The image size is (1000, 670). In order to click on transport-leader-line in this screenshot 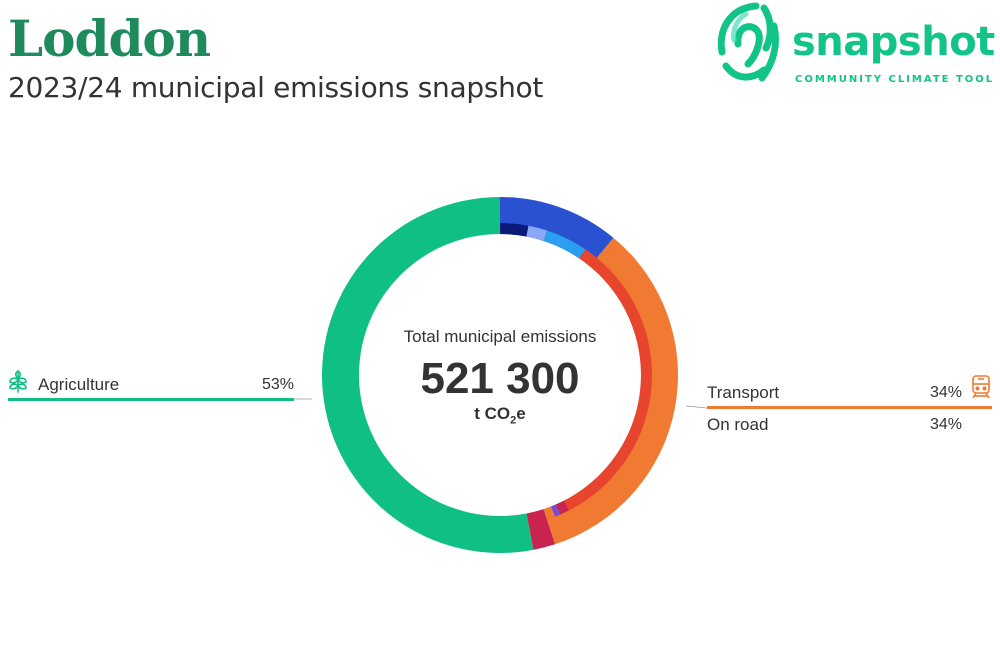, I will do `click(696, 407)`.